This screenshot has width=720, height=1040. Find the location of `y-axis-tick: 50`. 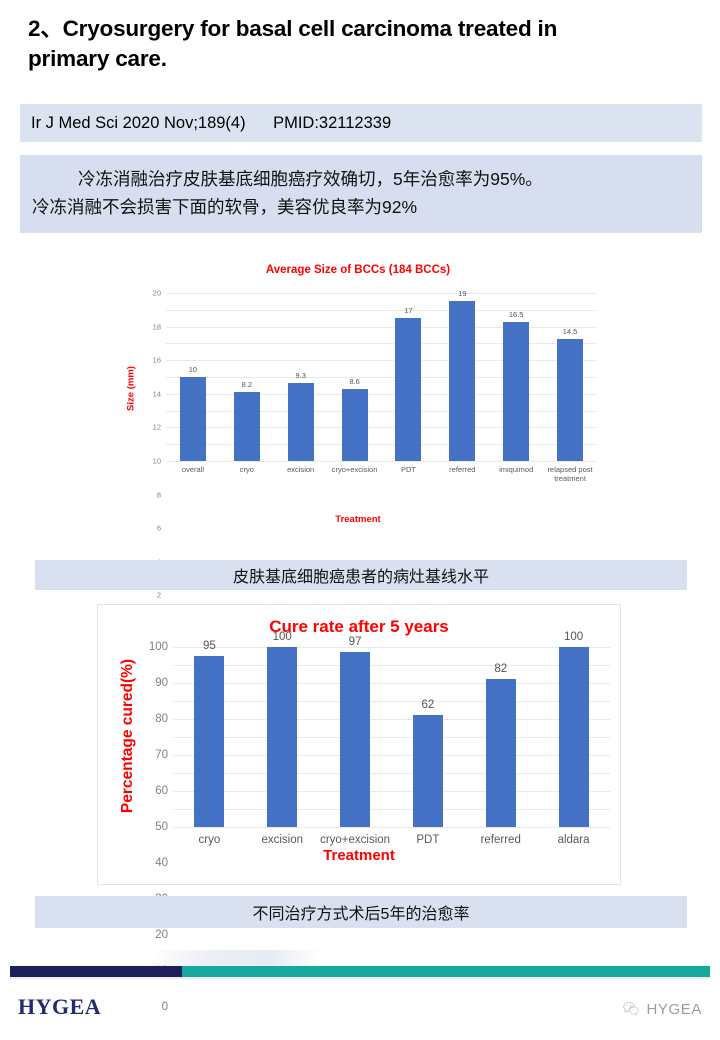

y-axis-tick: 50 is located at coordinates (161, 827).